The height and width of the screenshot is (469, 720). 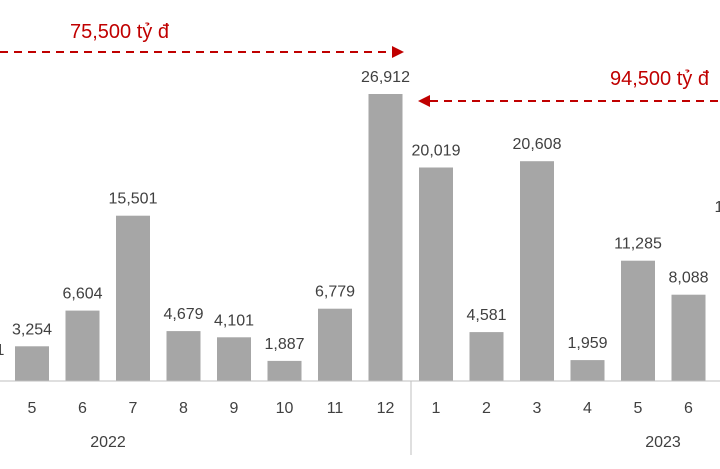 I want to click on partial-value-label-right: 1, so click(x=717, y=207).